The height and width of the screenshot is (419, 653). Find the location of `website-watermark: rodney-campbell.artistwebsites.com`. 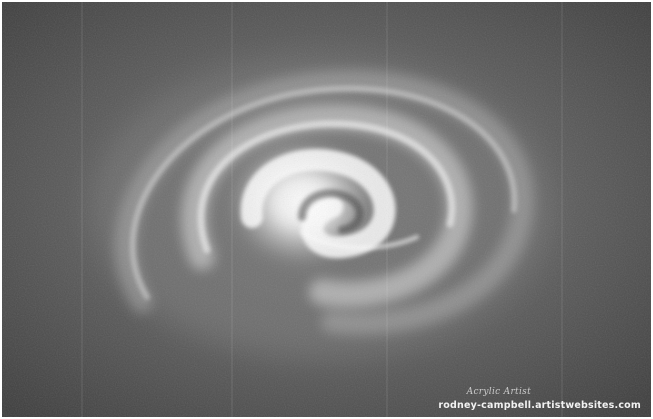

website-watermark: rodney-campbell.artistwebsites.com is located at coordinates (539, 405).